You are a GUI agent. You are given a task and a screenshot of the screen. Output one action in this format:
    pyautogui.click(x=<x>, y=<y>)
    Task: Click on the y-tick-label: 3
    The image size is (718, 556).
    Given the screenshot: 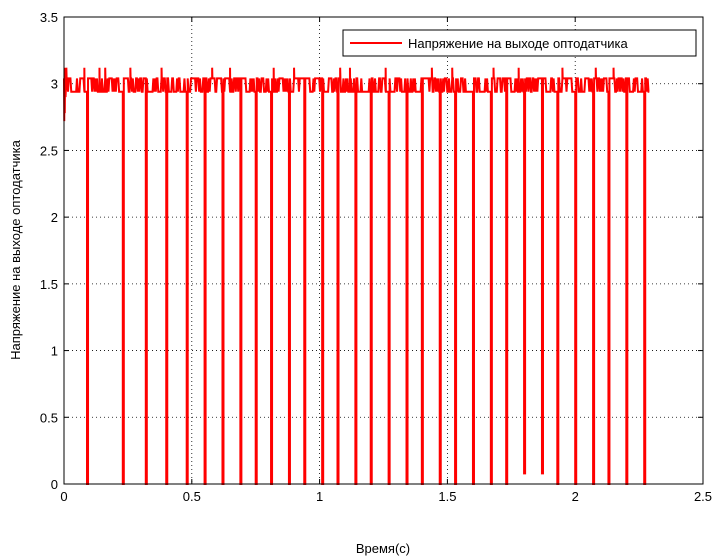 What is the action you would take?
    pyautogui.click(x=54, y=84)
    